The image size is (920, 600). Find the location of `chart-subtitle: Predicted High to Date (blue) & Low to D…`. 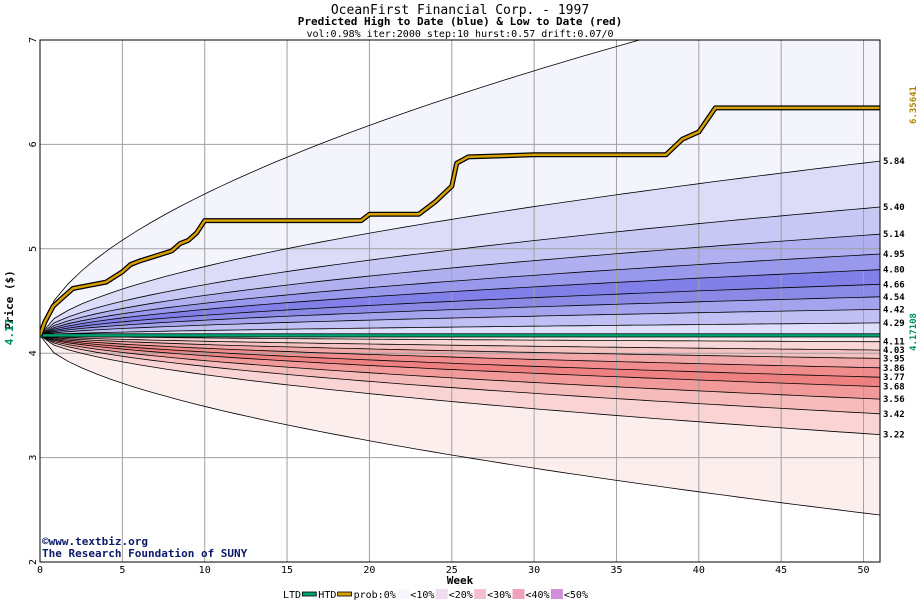

chart-subtitle: Predicted High to Date (blue) & Low to D… is located at coordinates (460, 21).